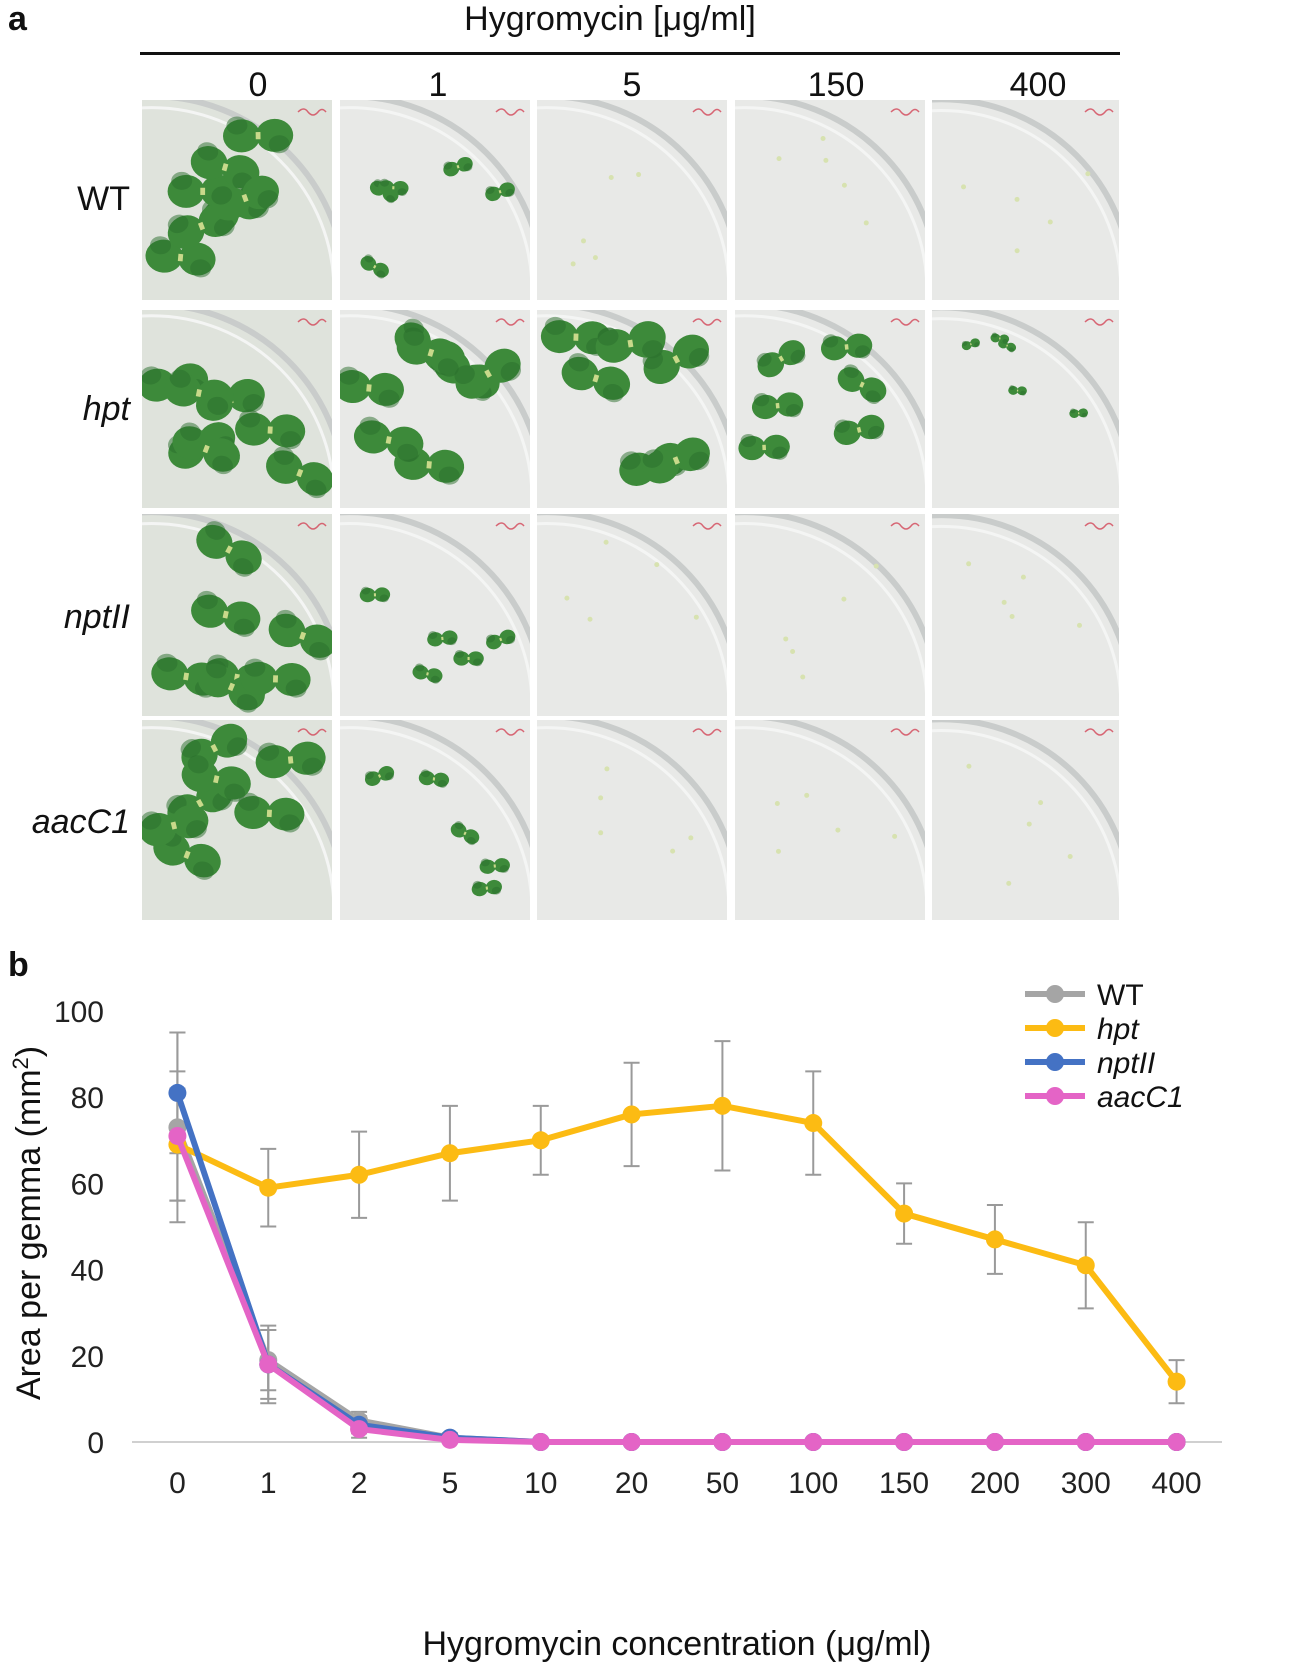 The width and height of the screenshot is (1299, 1677). Describe the element at coordinates (79, 1012) in the screenshot. I see `y-tick-label: 100` at that location.